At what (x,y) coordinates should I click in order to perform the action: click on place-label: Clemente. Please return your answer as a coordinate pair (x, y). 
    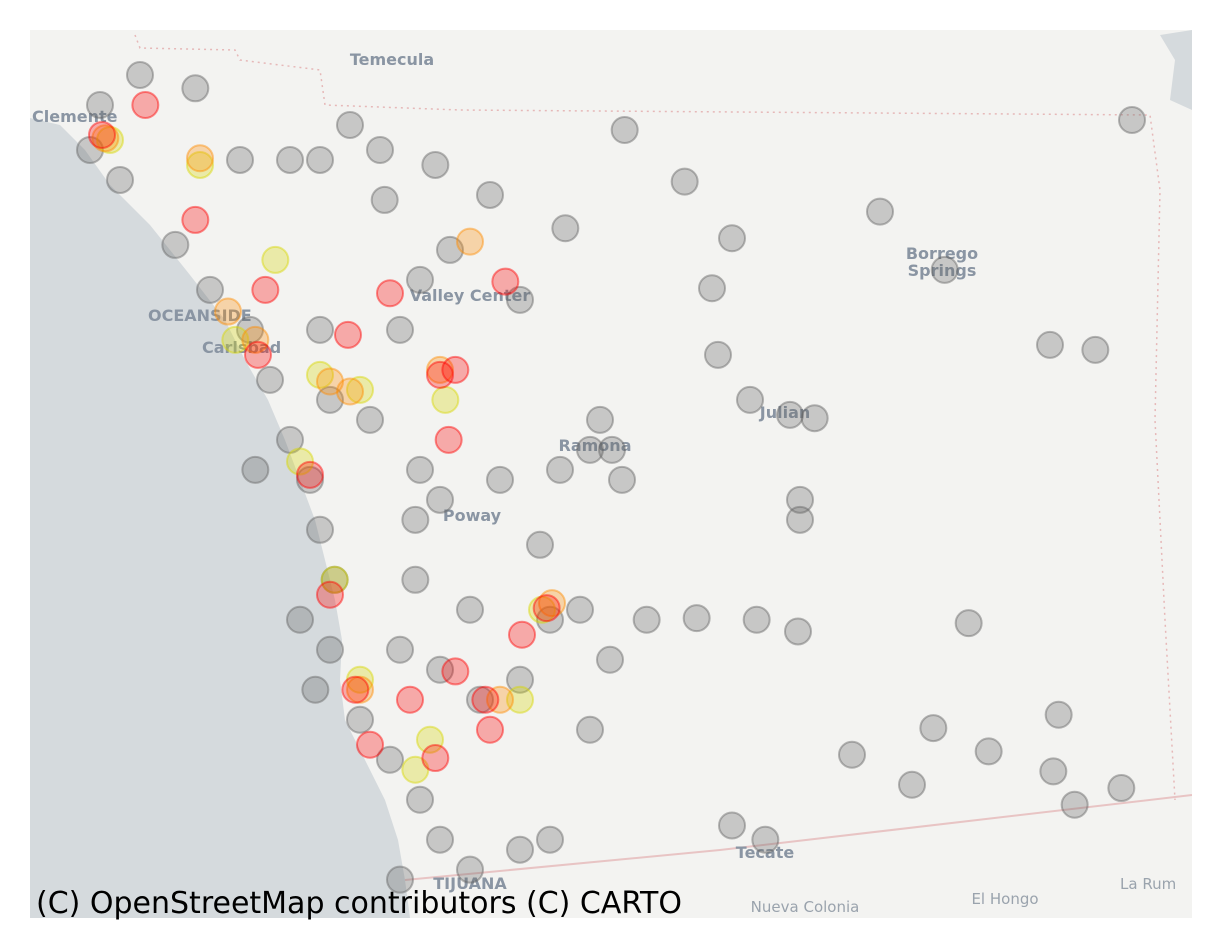
    Looking at the image, I should click on (75, 116).